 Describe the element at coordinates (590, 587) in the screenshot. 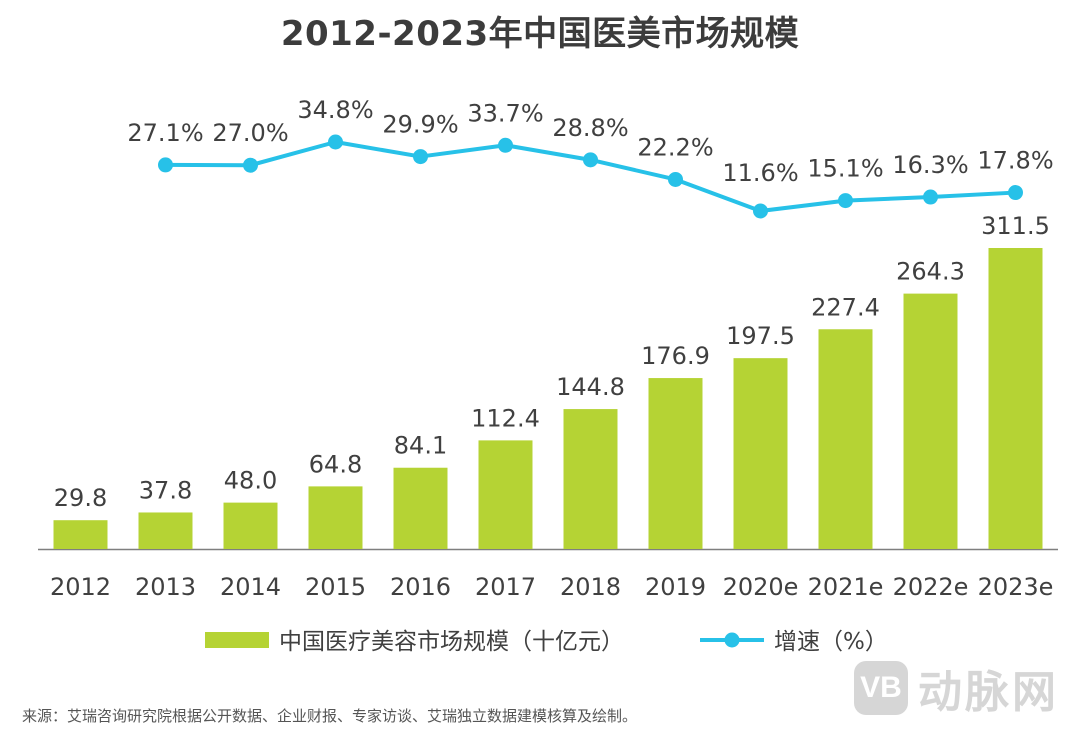

I see `x-tick-label: 2018` at that location.